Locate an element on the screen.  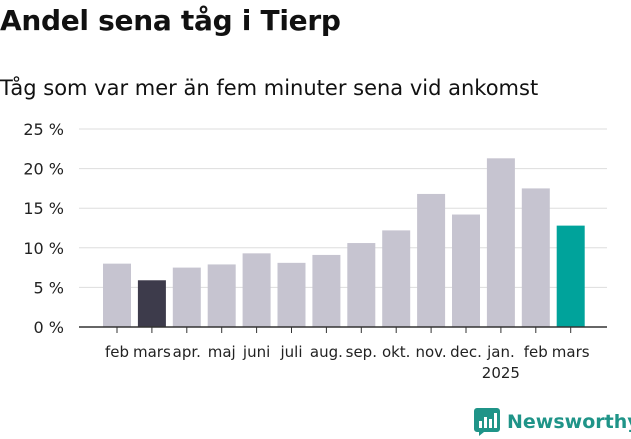
x-tick-label: maj is located at coordinates (222, 352).